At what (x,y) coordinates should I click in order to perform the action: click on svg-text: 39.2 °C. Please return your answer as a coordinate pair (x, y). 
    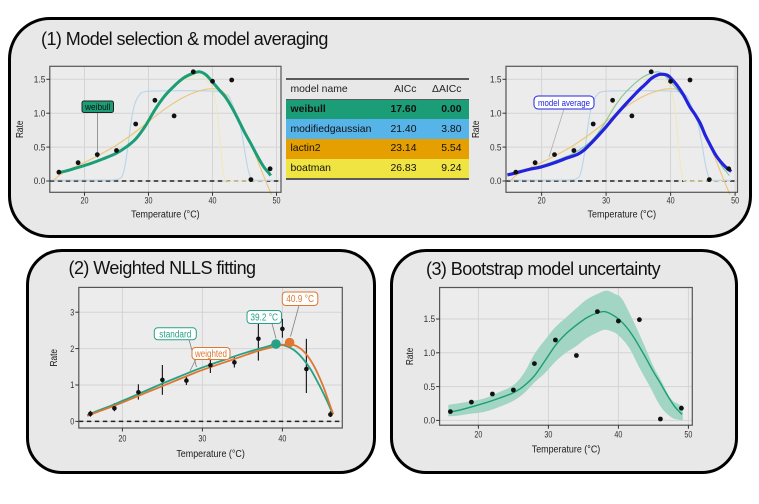
    Looking at the image, I should click on (264, 318).